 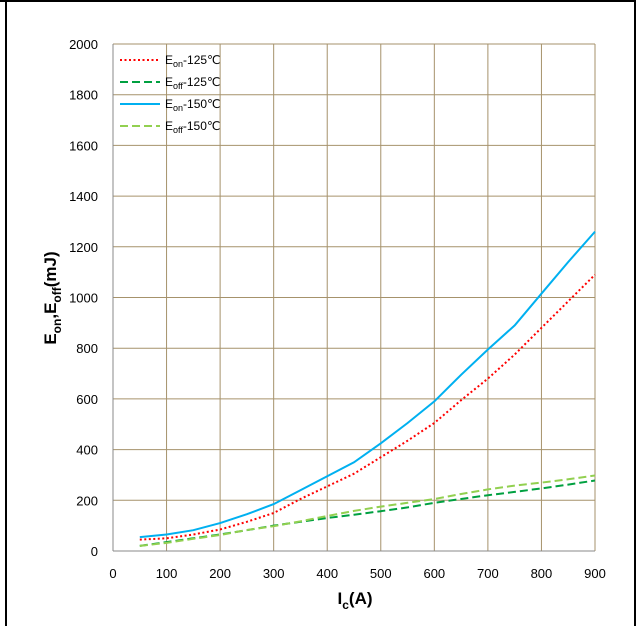 I want to click on y-tick-label: 1600, so click(x=83, y=145).